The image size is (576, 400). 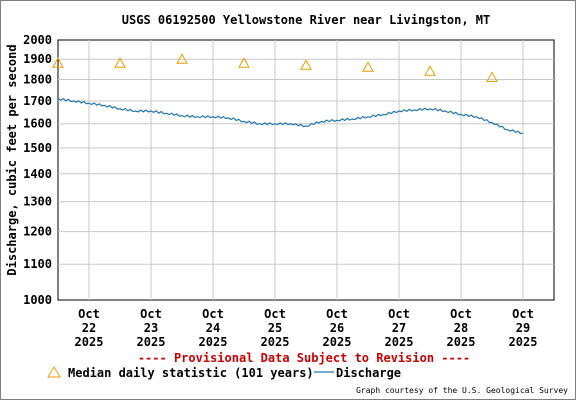 What do you see at coordinates (368, 373) in the screenshot?
I see `legend-discharge-label: Discharge` at bounding box center [368, 373].